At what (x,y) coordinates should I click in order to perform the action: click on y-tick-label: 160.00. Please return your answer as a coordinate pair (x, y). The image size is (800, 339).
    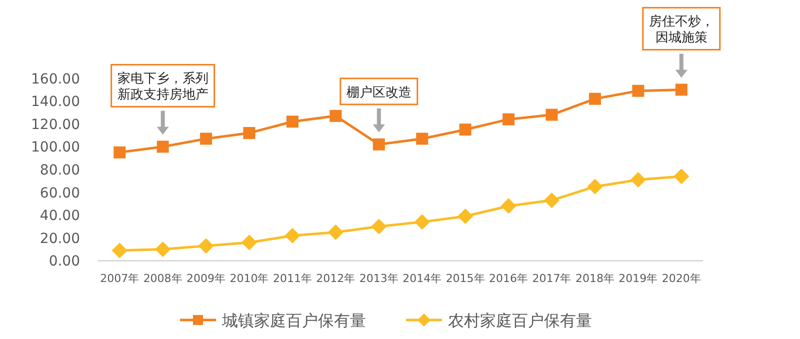
    Looking at the image, I should click on (55, 79).